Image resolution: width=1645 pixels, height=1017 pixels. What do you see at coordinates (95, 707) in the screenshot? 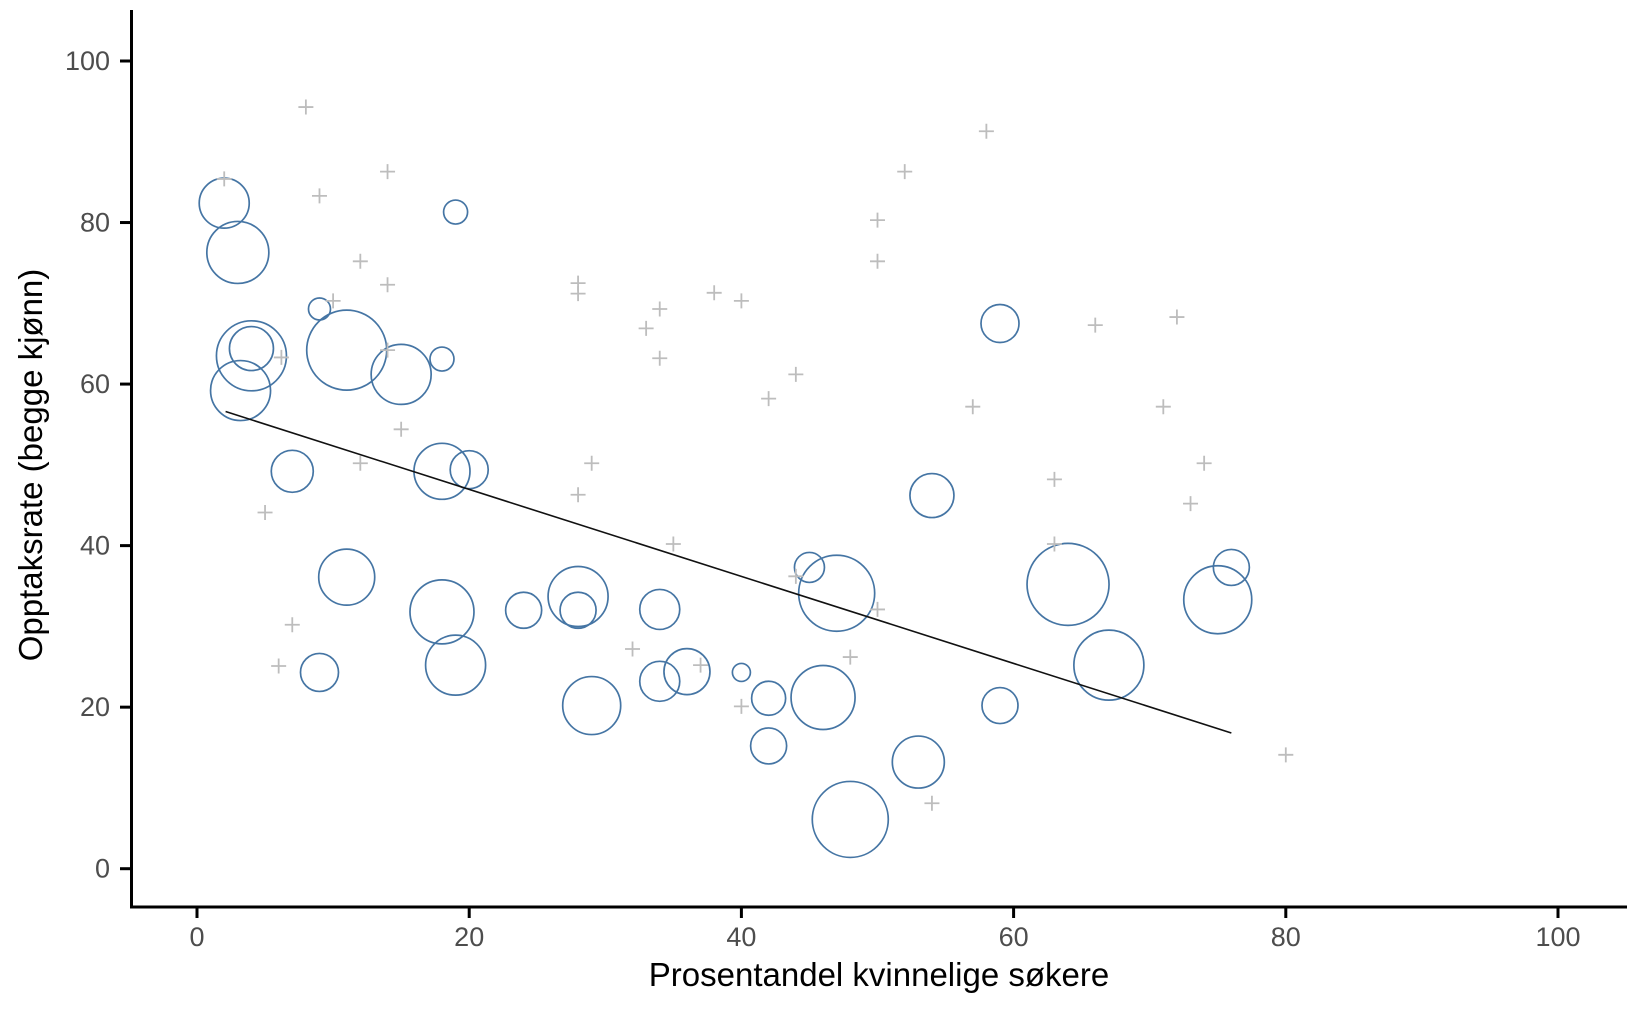
I see `y-tick-label: 20` at bounding box center [95, 707].